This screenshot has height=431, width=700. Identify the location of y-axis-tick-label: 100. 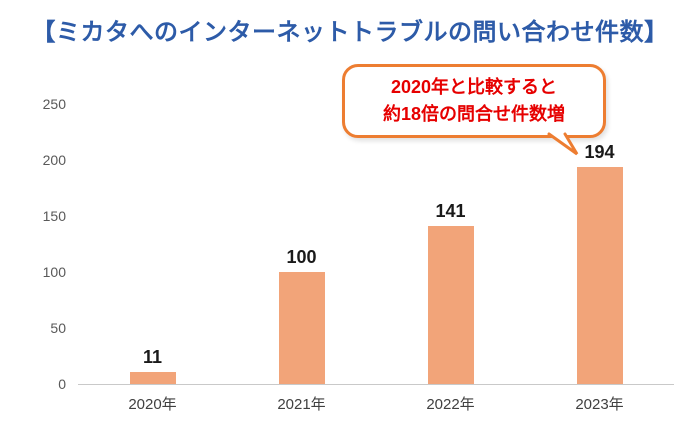
(54, 272).